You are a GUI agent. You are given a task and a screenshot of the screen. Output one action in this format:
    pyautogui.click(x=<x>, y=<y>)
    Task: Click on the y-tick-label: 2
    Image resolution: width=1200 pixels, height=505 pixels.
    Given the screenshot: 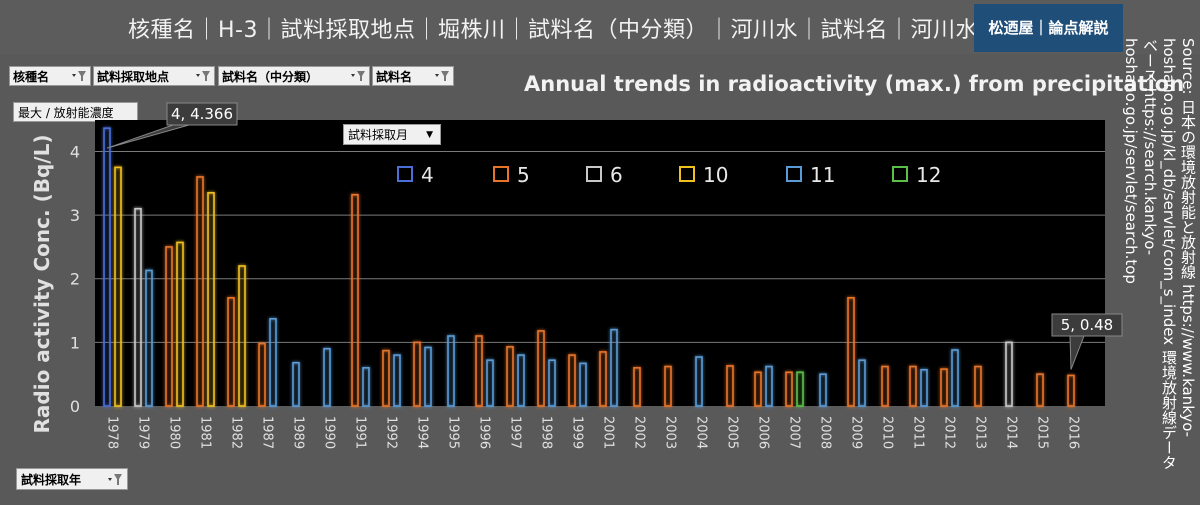 What is the action you would take?
    pyautogui.click(x=75, y=279)
    